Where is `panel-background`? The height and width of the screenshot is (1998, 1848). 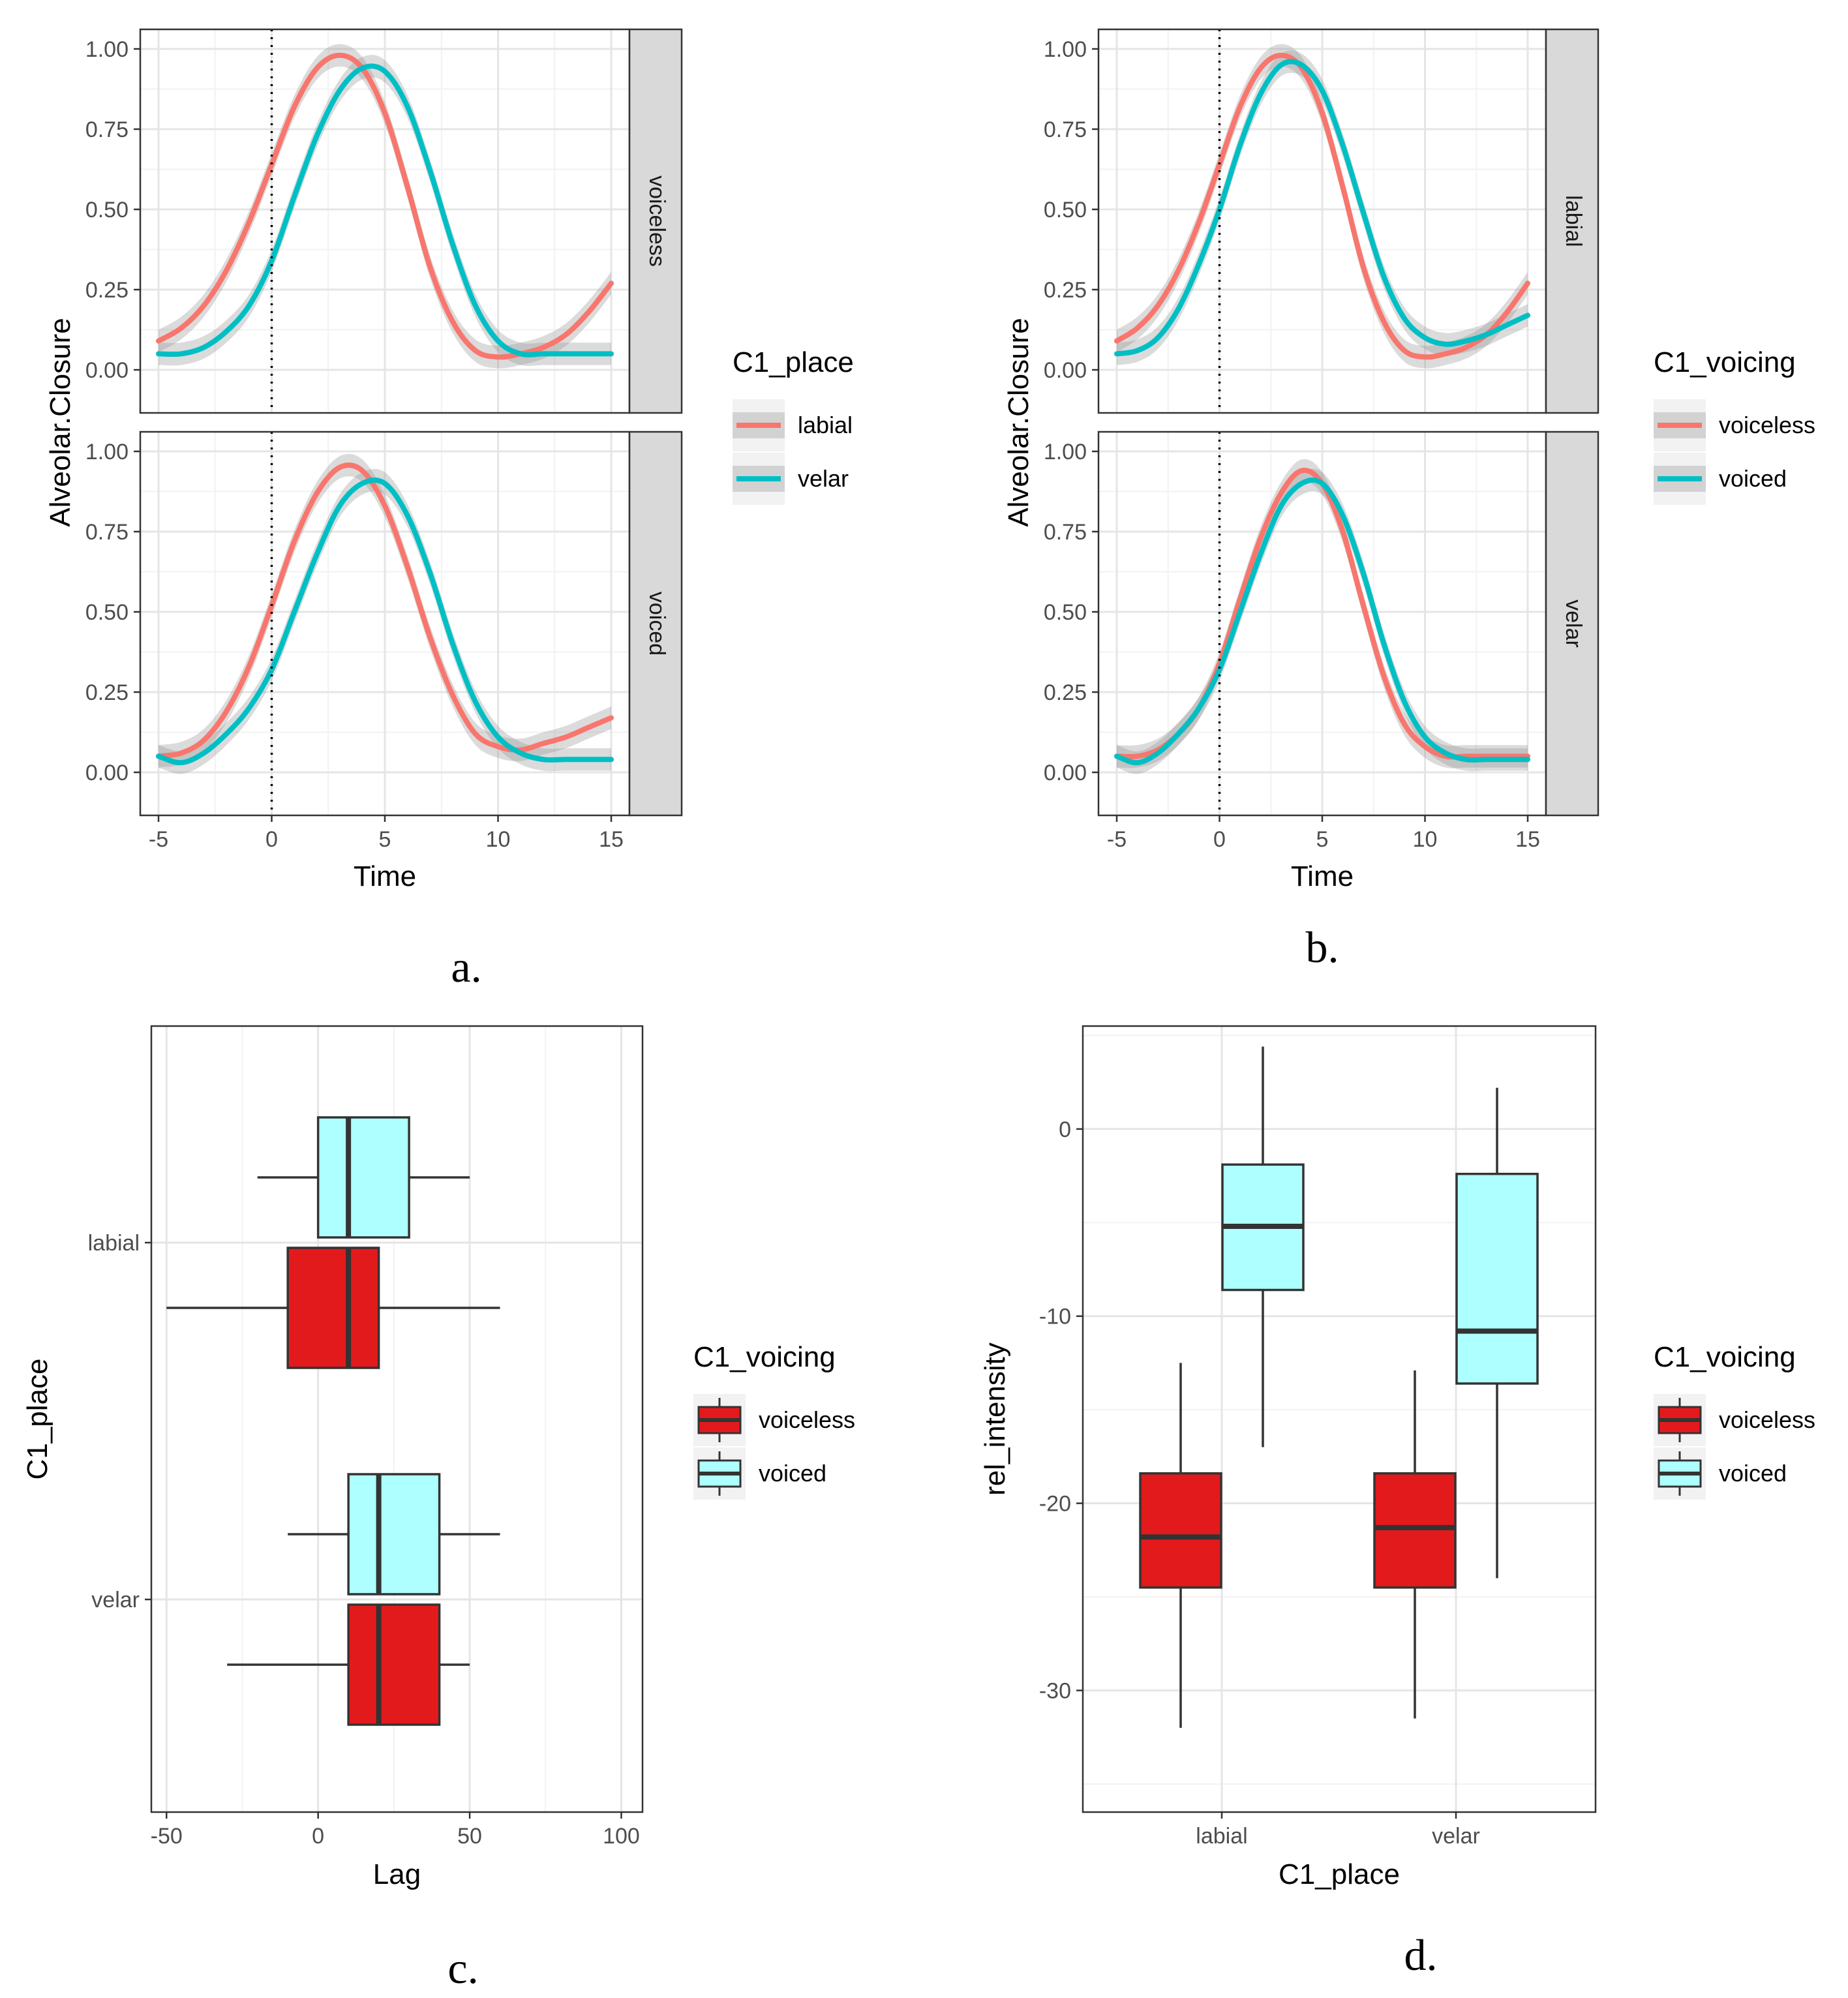 panel-background is located at coordinates (1339, 1419).